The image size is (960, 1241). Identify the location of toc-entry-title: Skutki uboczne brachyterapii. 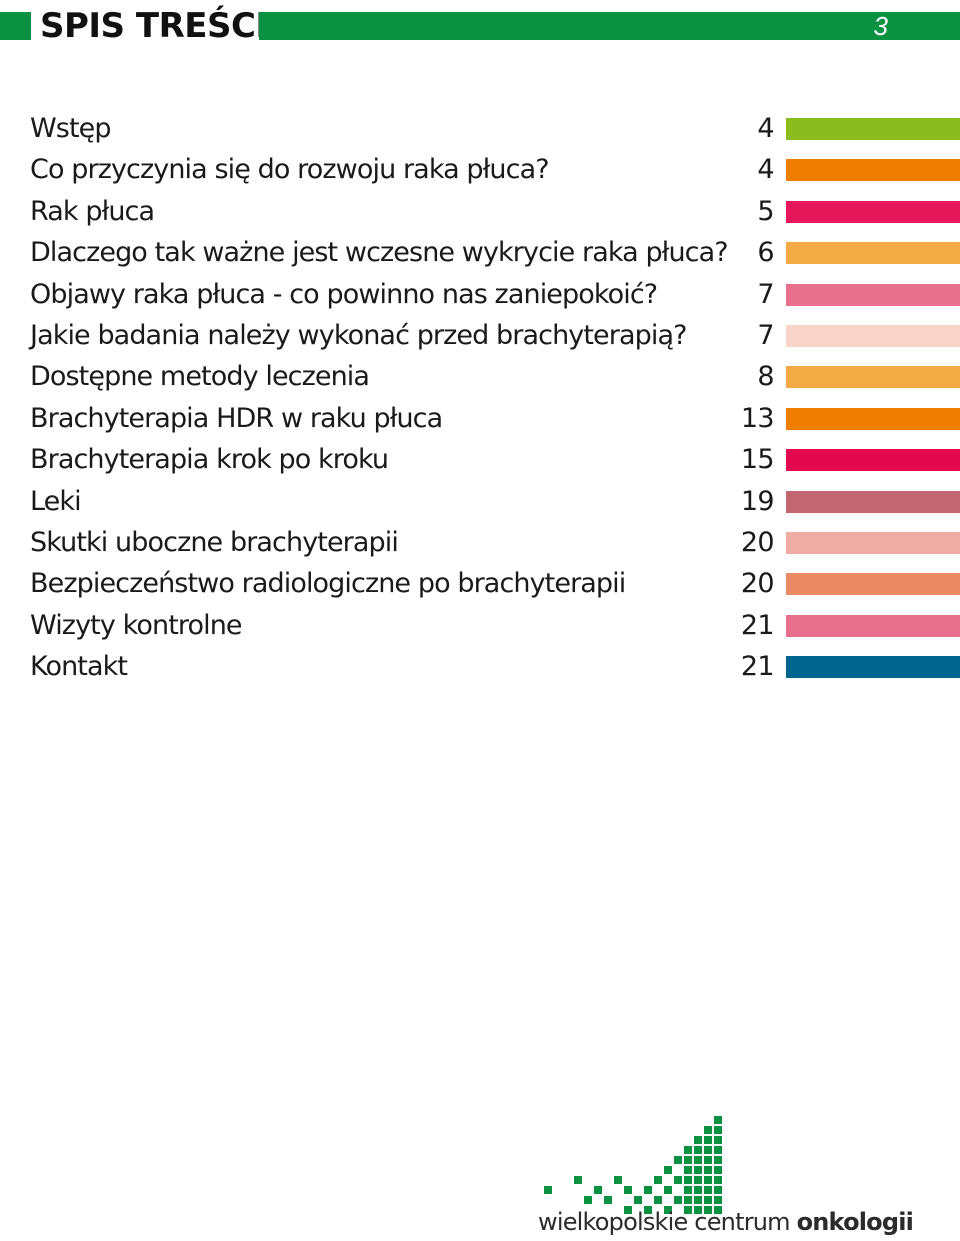
(214, 542).